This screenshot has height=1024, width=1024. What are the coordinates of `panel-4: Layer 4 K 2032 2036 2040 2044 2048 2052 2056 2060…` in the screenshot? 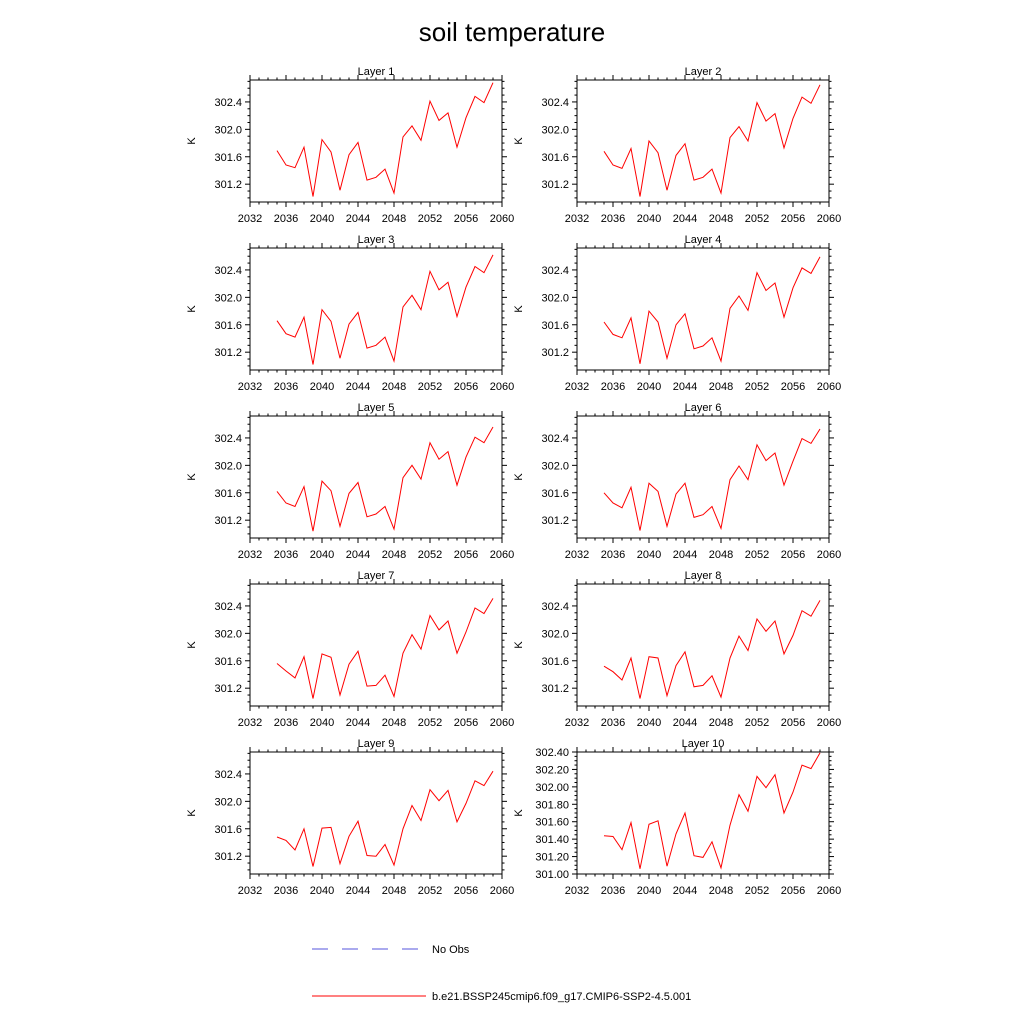 It's located at (677, 313).